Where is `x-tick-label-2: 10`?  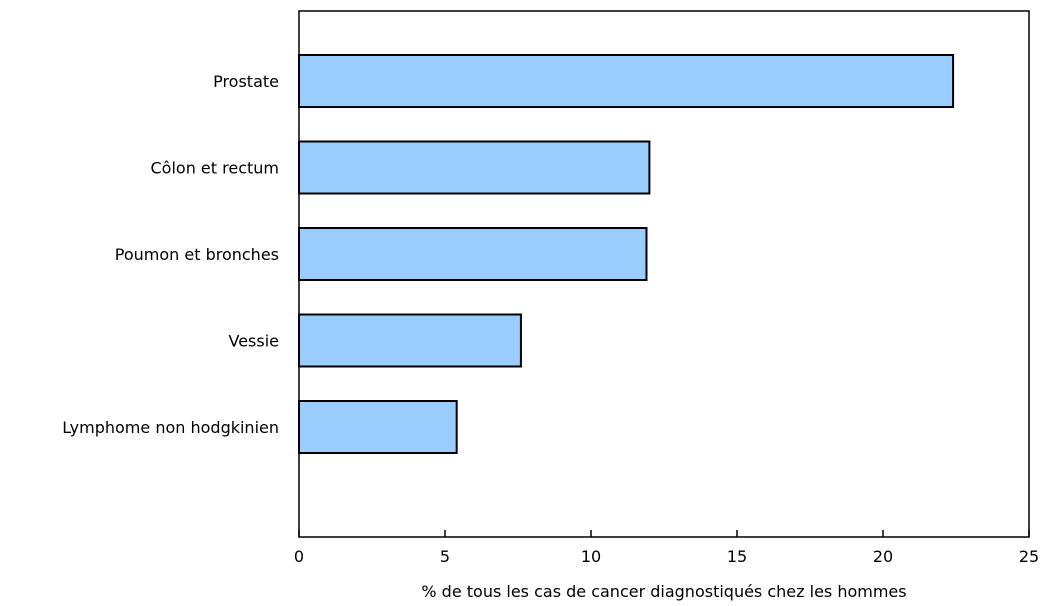 x-tick-label-2: 10 is located at coordinates (591, 556).